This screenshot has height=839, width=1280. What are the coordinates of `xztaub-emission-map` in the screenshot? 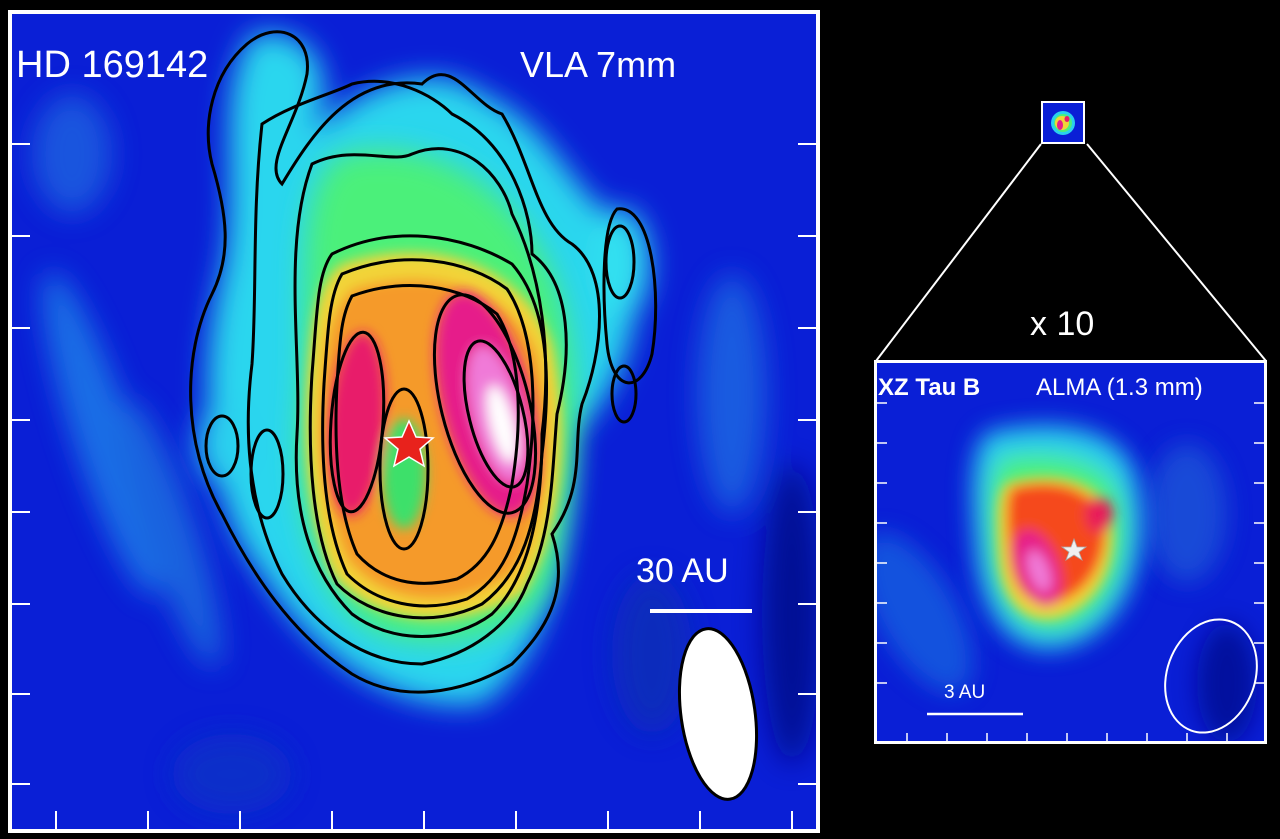 It's located at (1070, 552).